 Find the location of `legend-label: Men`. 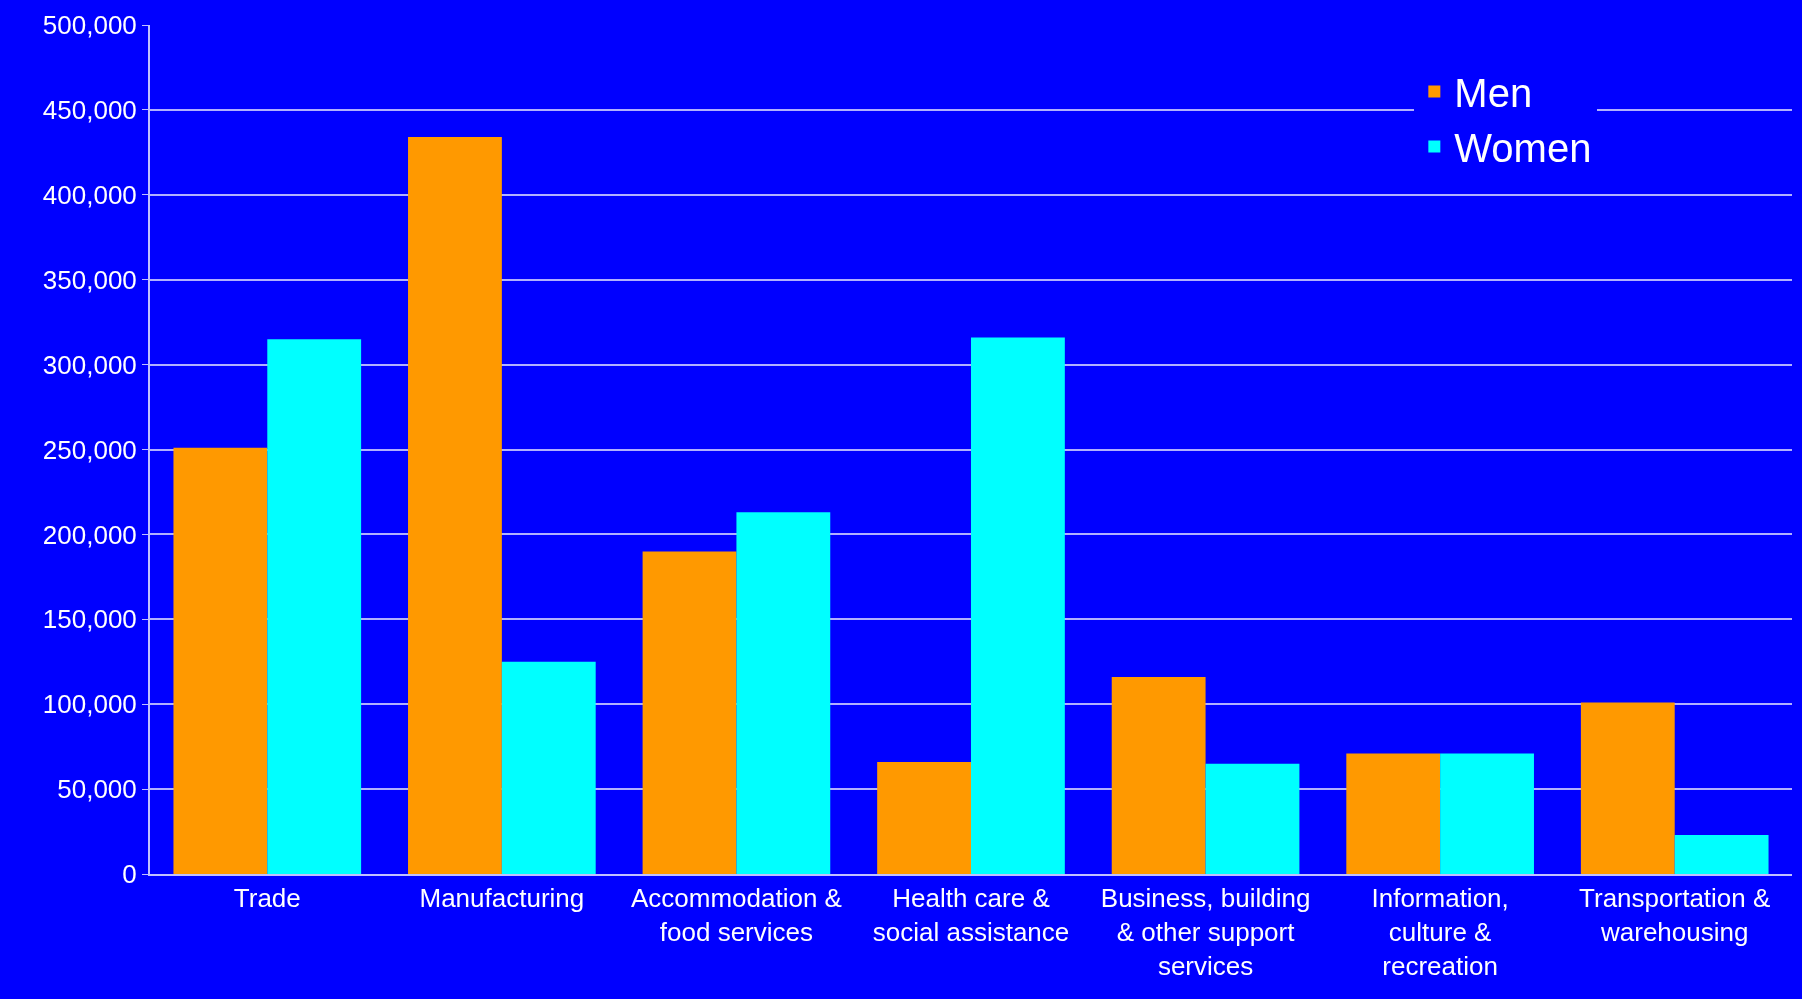

legend-label: Men is located at coordinates (1493, 93).